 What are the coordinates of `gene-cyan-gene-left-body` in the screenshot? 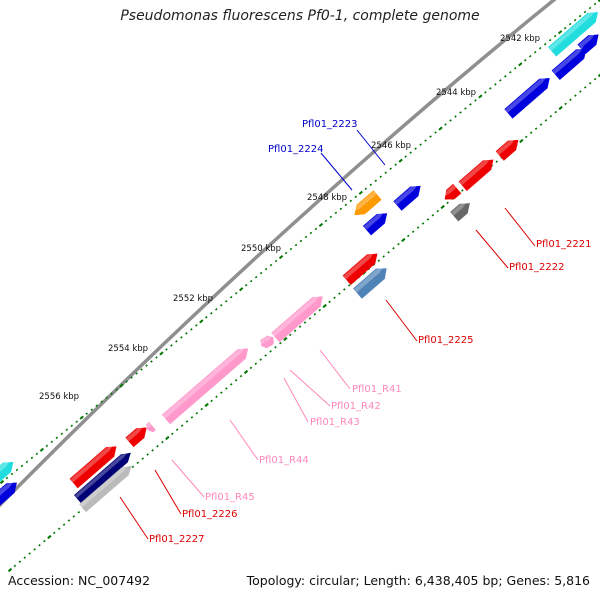 It's located at (7, 472).